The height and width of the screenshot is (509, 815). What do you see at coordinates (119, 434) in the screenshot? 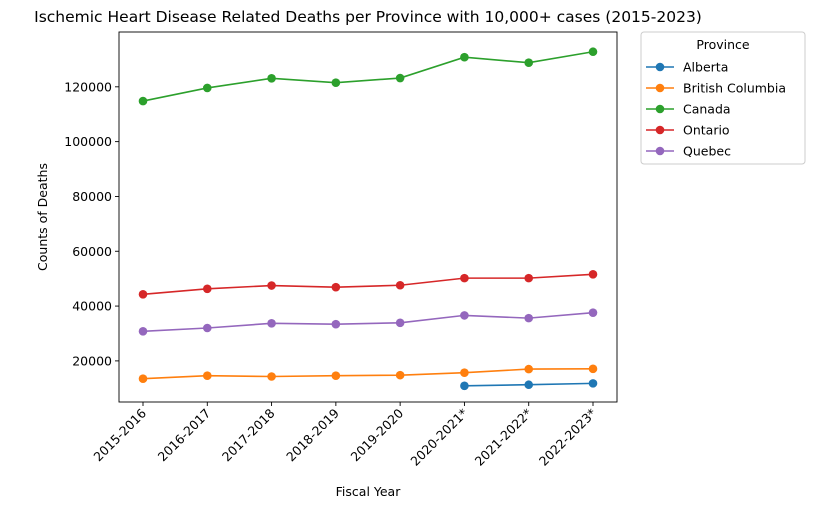
I see `x-tick-label: 2015-2016` at bounding box center [119, 434].